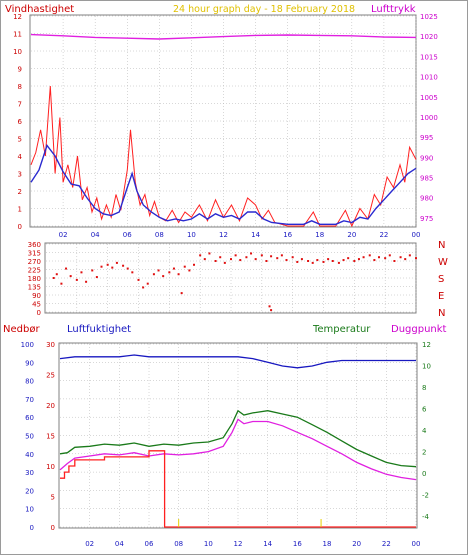 This screenshot has width=468, height=555. Describe the element at coordinates (429, 37) in the screenshot. I see `y-tick-label: 1020` at that location.